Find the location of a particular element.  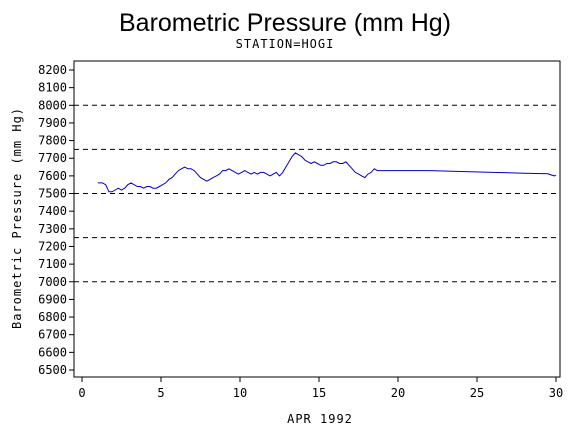

y-tick-label: 6600 is located at coordinates (52, 352).